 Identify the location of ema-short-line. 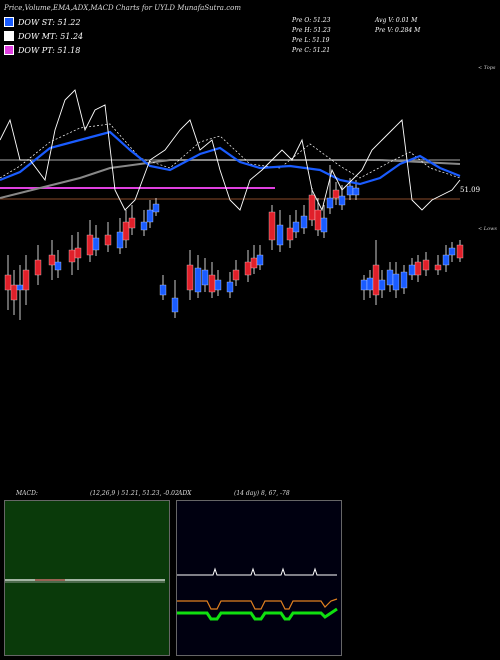
(230, 158).